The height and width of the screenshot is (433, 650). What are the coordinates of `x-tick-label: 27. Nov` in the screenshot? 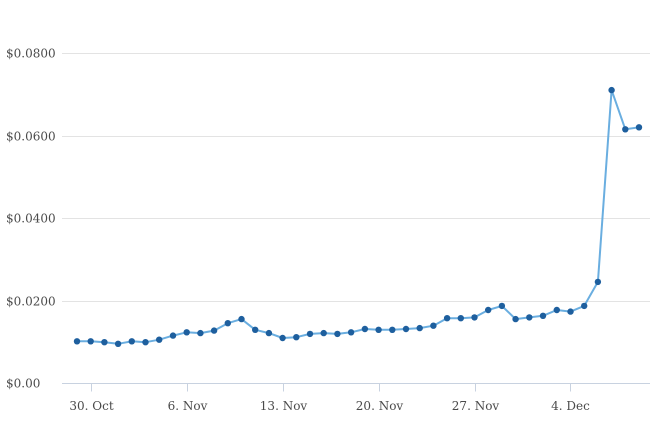 It's located at (476, 406).